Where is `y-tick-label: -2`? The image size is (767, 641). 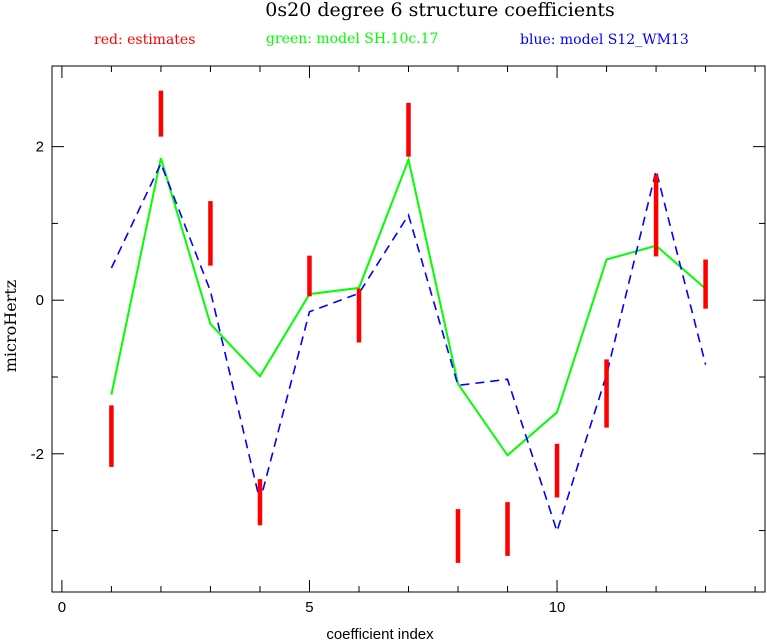
y-tick-label: -2 is located at coordinates (37, 454).